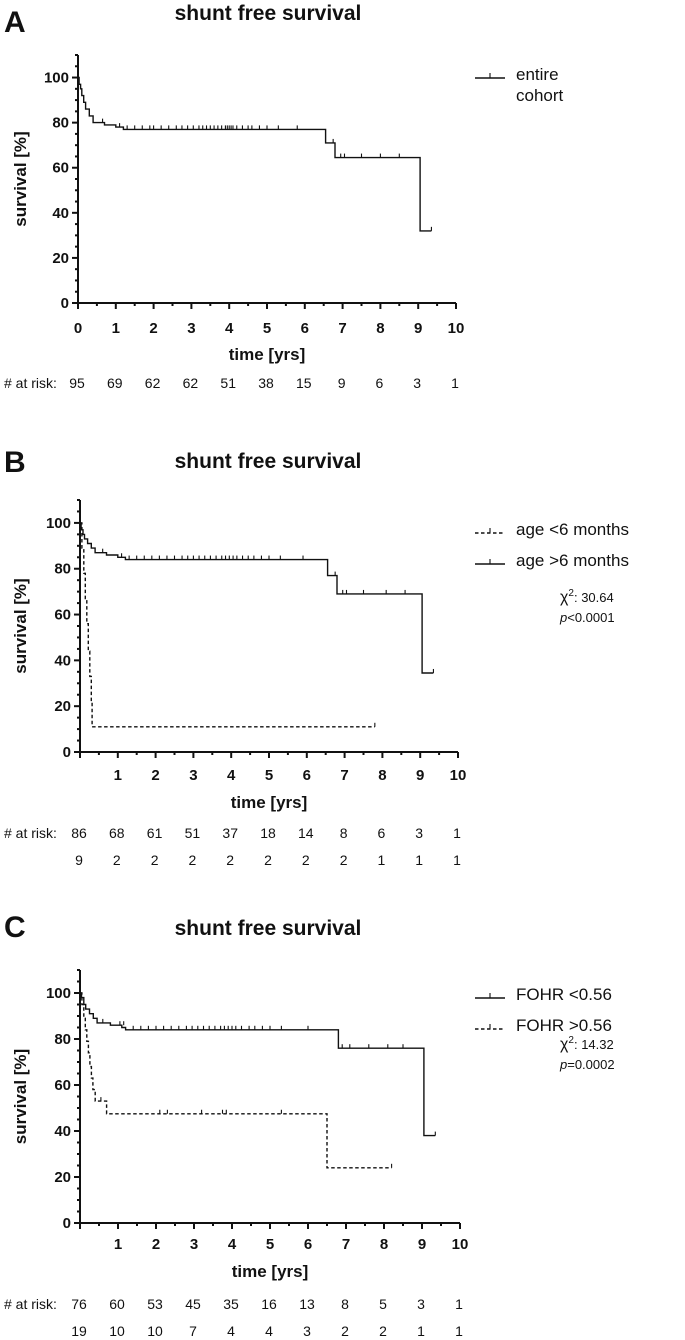  Describe the element at coordinates (78, 328) in the screenshot. I see `x-tick-label: 0` at that location.